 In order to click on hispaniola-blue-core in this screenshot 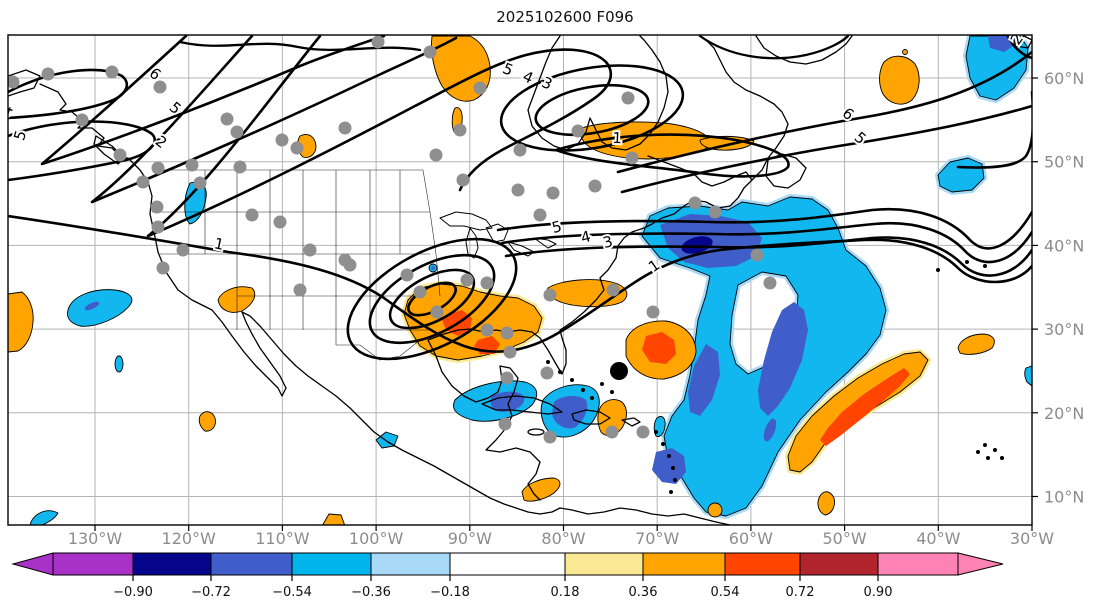, I will do `click(570, 412)`.